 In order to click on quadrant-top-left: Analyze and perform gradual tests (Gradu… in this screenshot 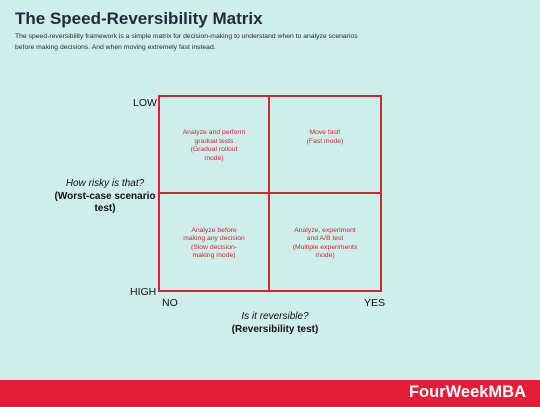, I will do `click(215, 145)`.